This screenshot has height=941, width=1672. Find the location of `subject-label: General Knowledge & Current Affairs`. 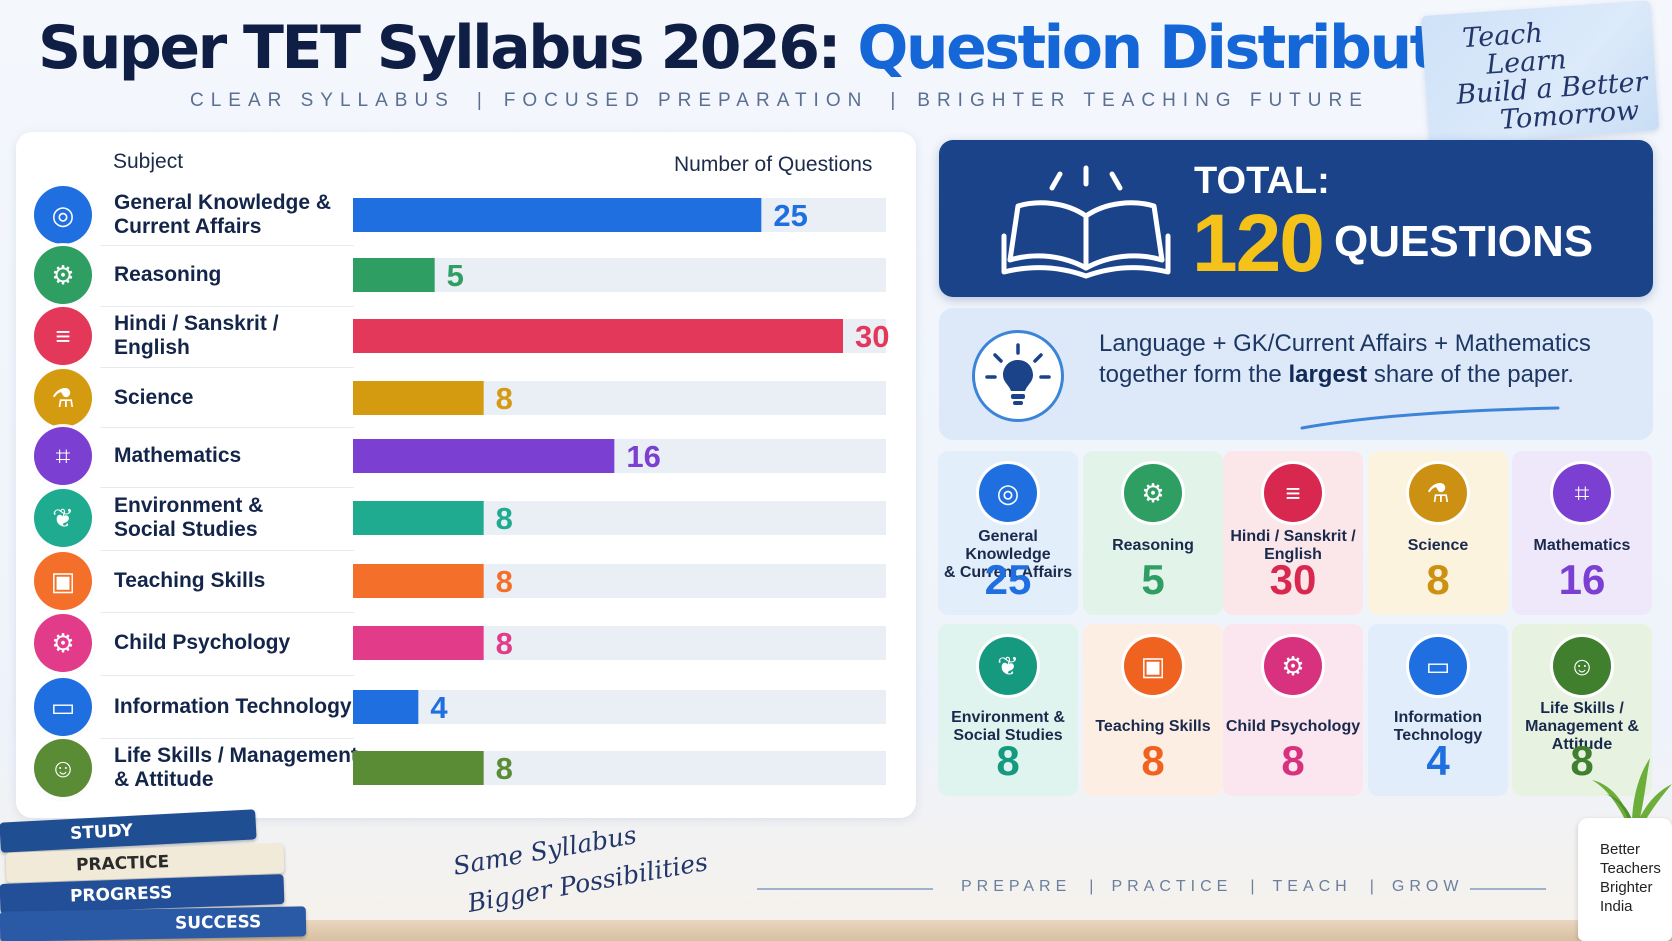

subject-label: General Knowledge & Current Affairs is located at coordinates (223, 214).